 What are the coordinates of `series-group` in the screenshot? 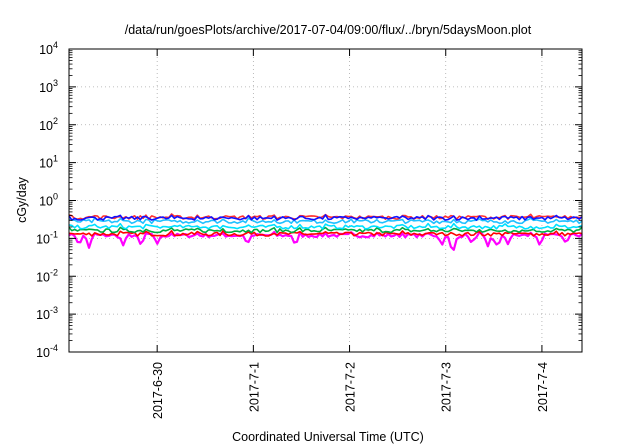 It's located at (325, 232).